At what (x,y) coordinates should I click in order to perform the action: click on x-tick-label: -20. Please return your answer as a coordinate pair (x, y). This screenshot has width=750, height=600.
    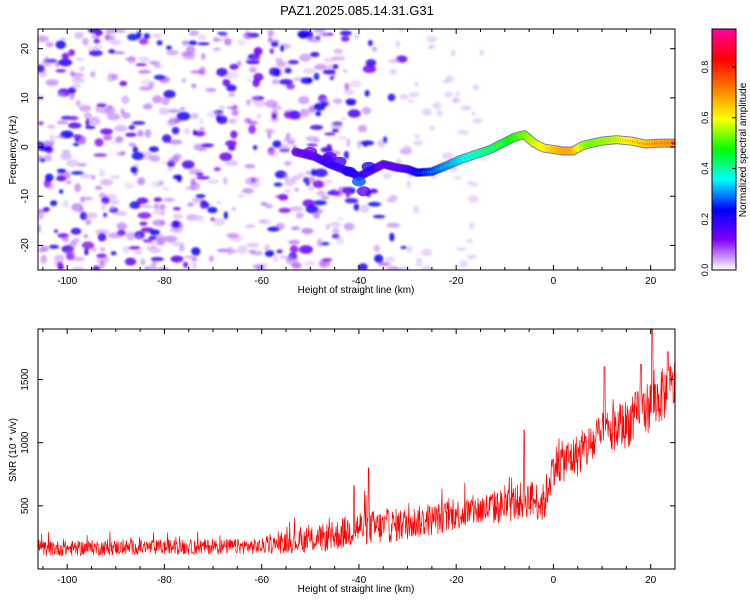
    Looking at the image, I should click on (456, 281).